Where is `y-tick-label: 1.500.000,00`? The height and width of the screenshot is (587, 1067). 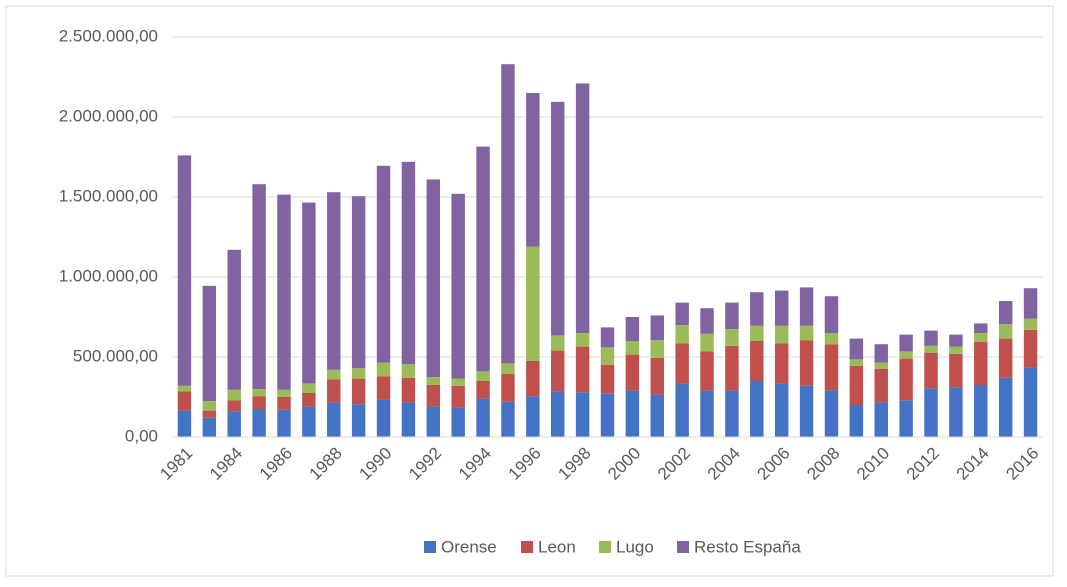
y-tick-label: 1.500.000,00 is located at coordinates (108, 195).